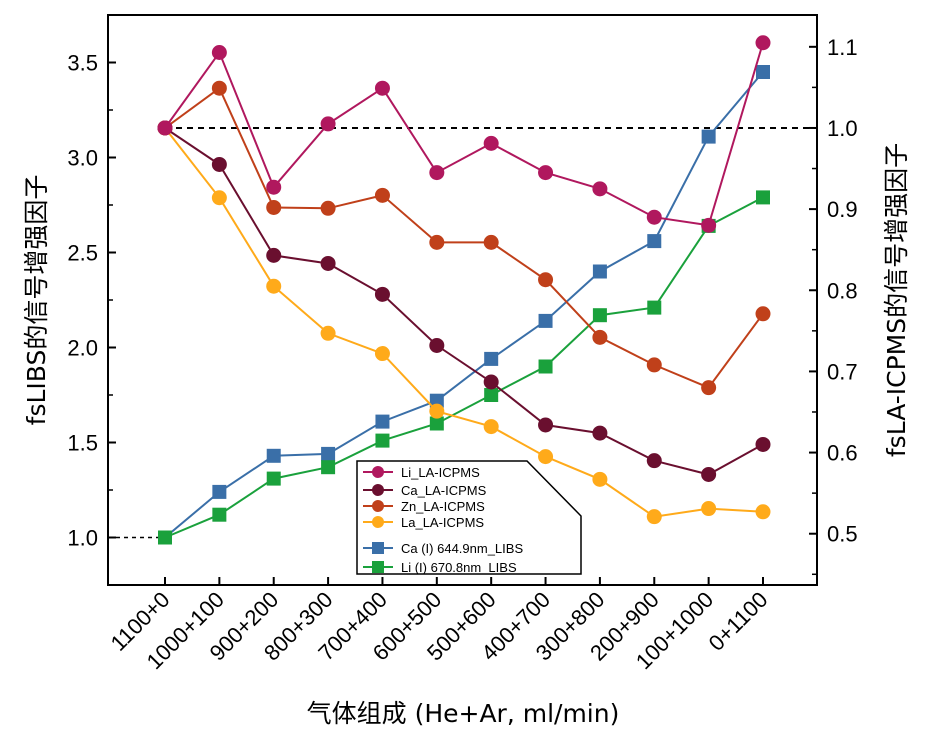  I want to click on legend-item: Ca (I) 644.9nm_LIBS, so click(443, 548).